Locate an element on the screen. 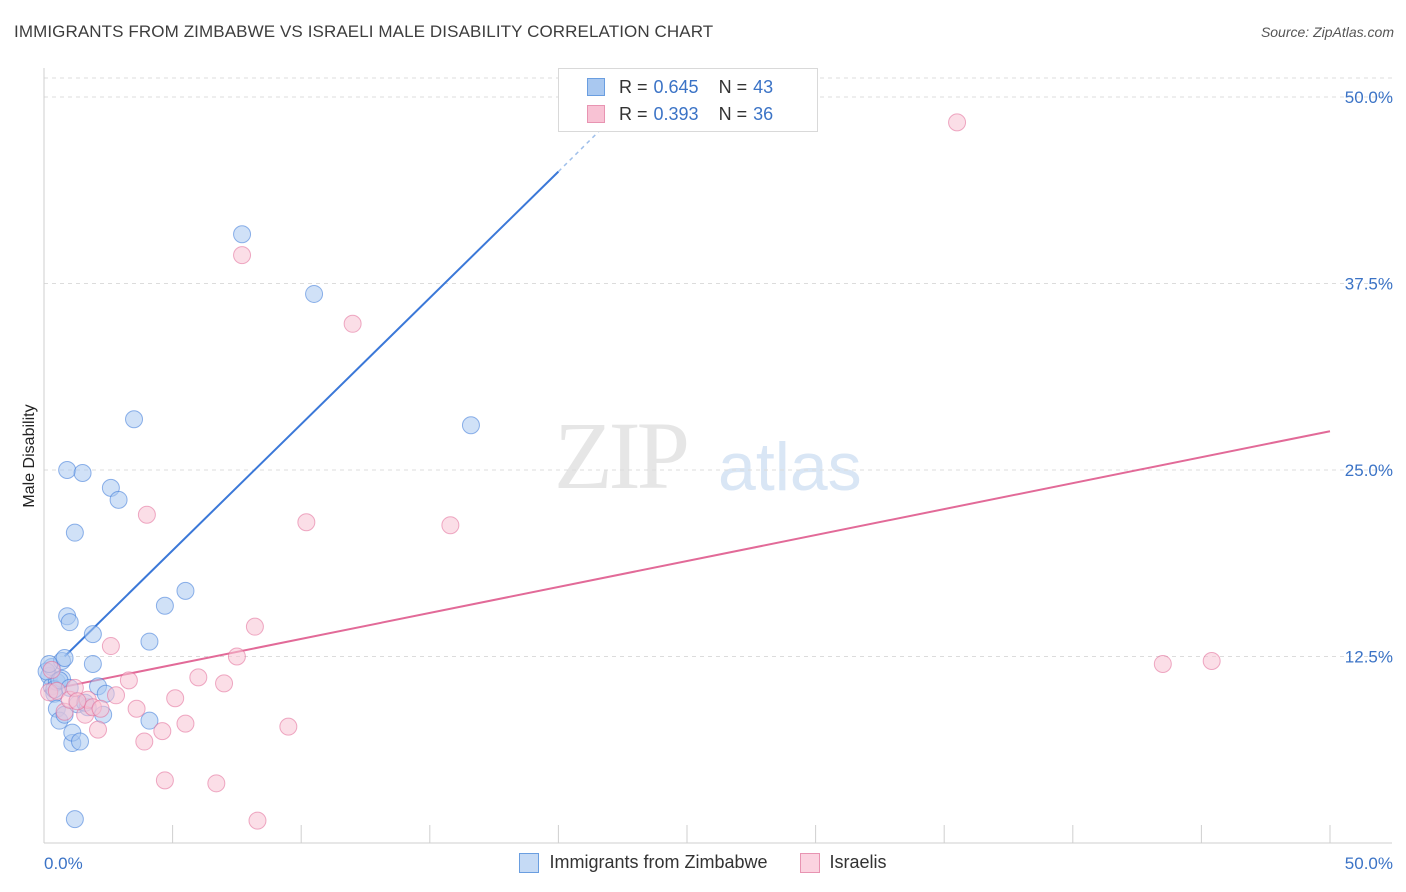 This screenshot has height=892, width=1406. legend-label-israelis: Israelis is located at coordinates (858, 862).